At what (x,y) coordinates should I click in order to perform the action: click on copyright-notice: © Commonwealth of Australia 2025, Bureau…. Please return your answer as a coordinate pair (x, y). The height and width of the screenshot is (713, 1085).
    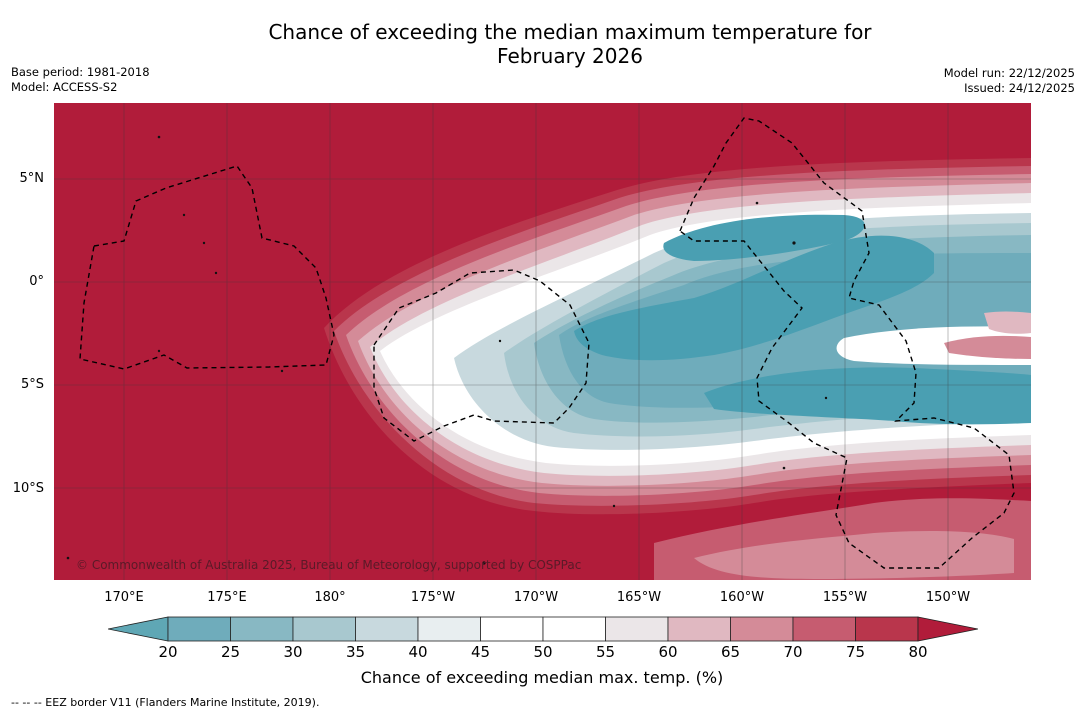
    Looking at the image, I should click on (329, 565).